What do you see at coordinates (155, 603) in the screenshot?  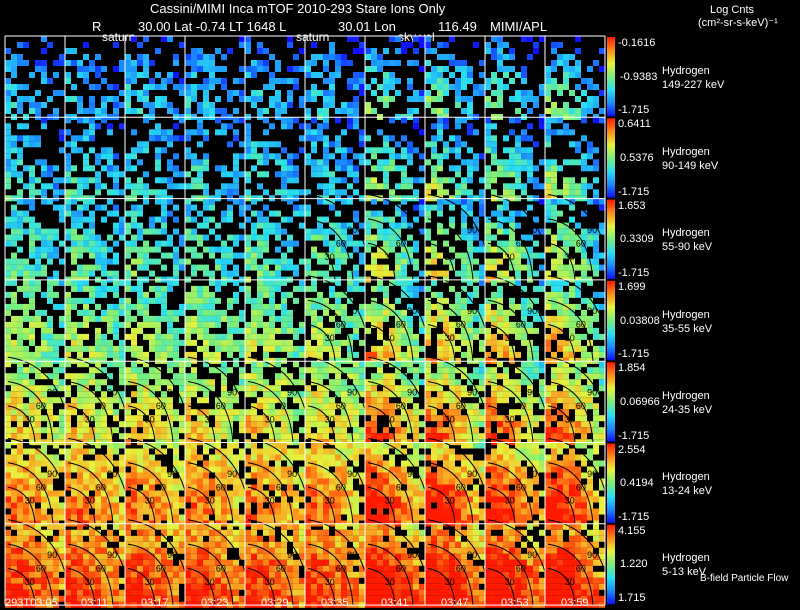 I see `time-tick-label: 03:17` at bounding box center [155, 603].